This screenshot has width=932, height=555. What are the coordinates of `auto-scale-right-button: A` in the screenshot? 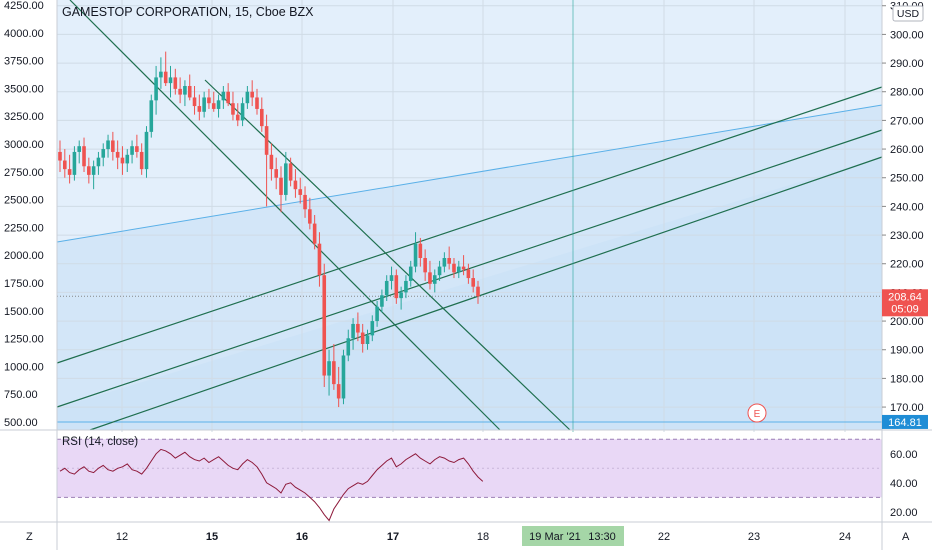 It's located at (906, 537).